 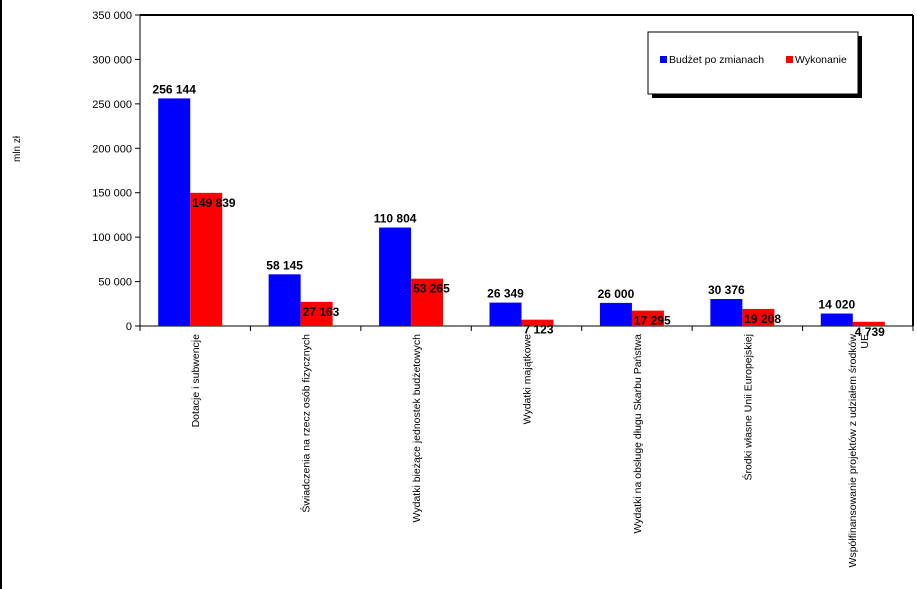 I want to click on y-tick-label: 200 000, so click(x=112, y=149).